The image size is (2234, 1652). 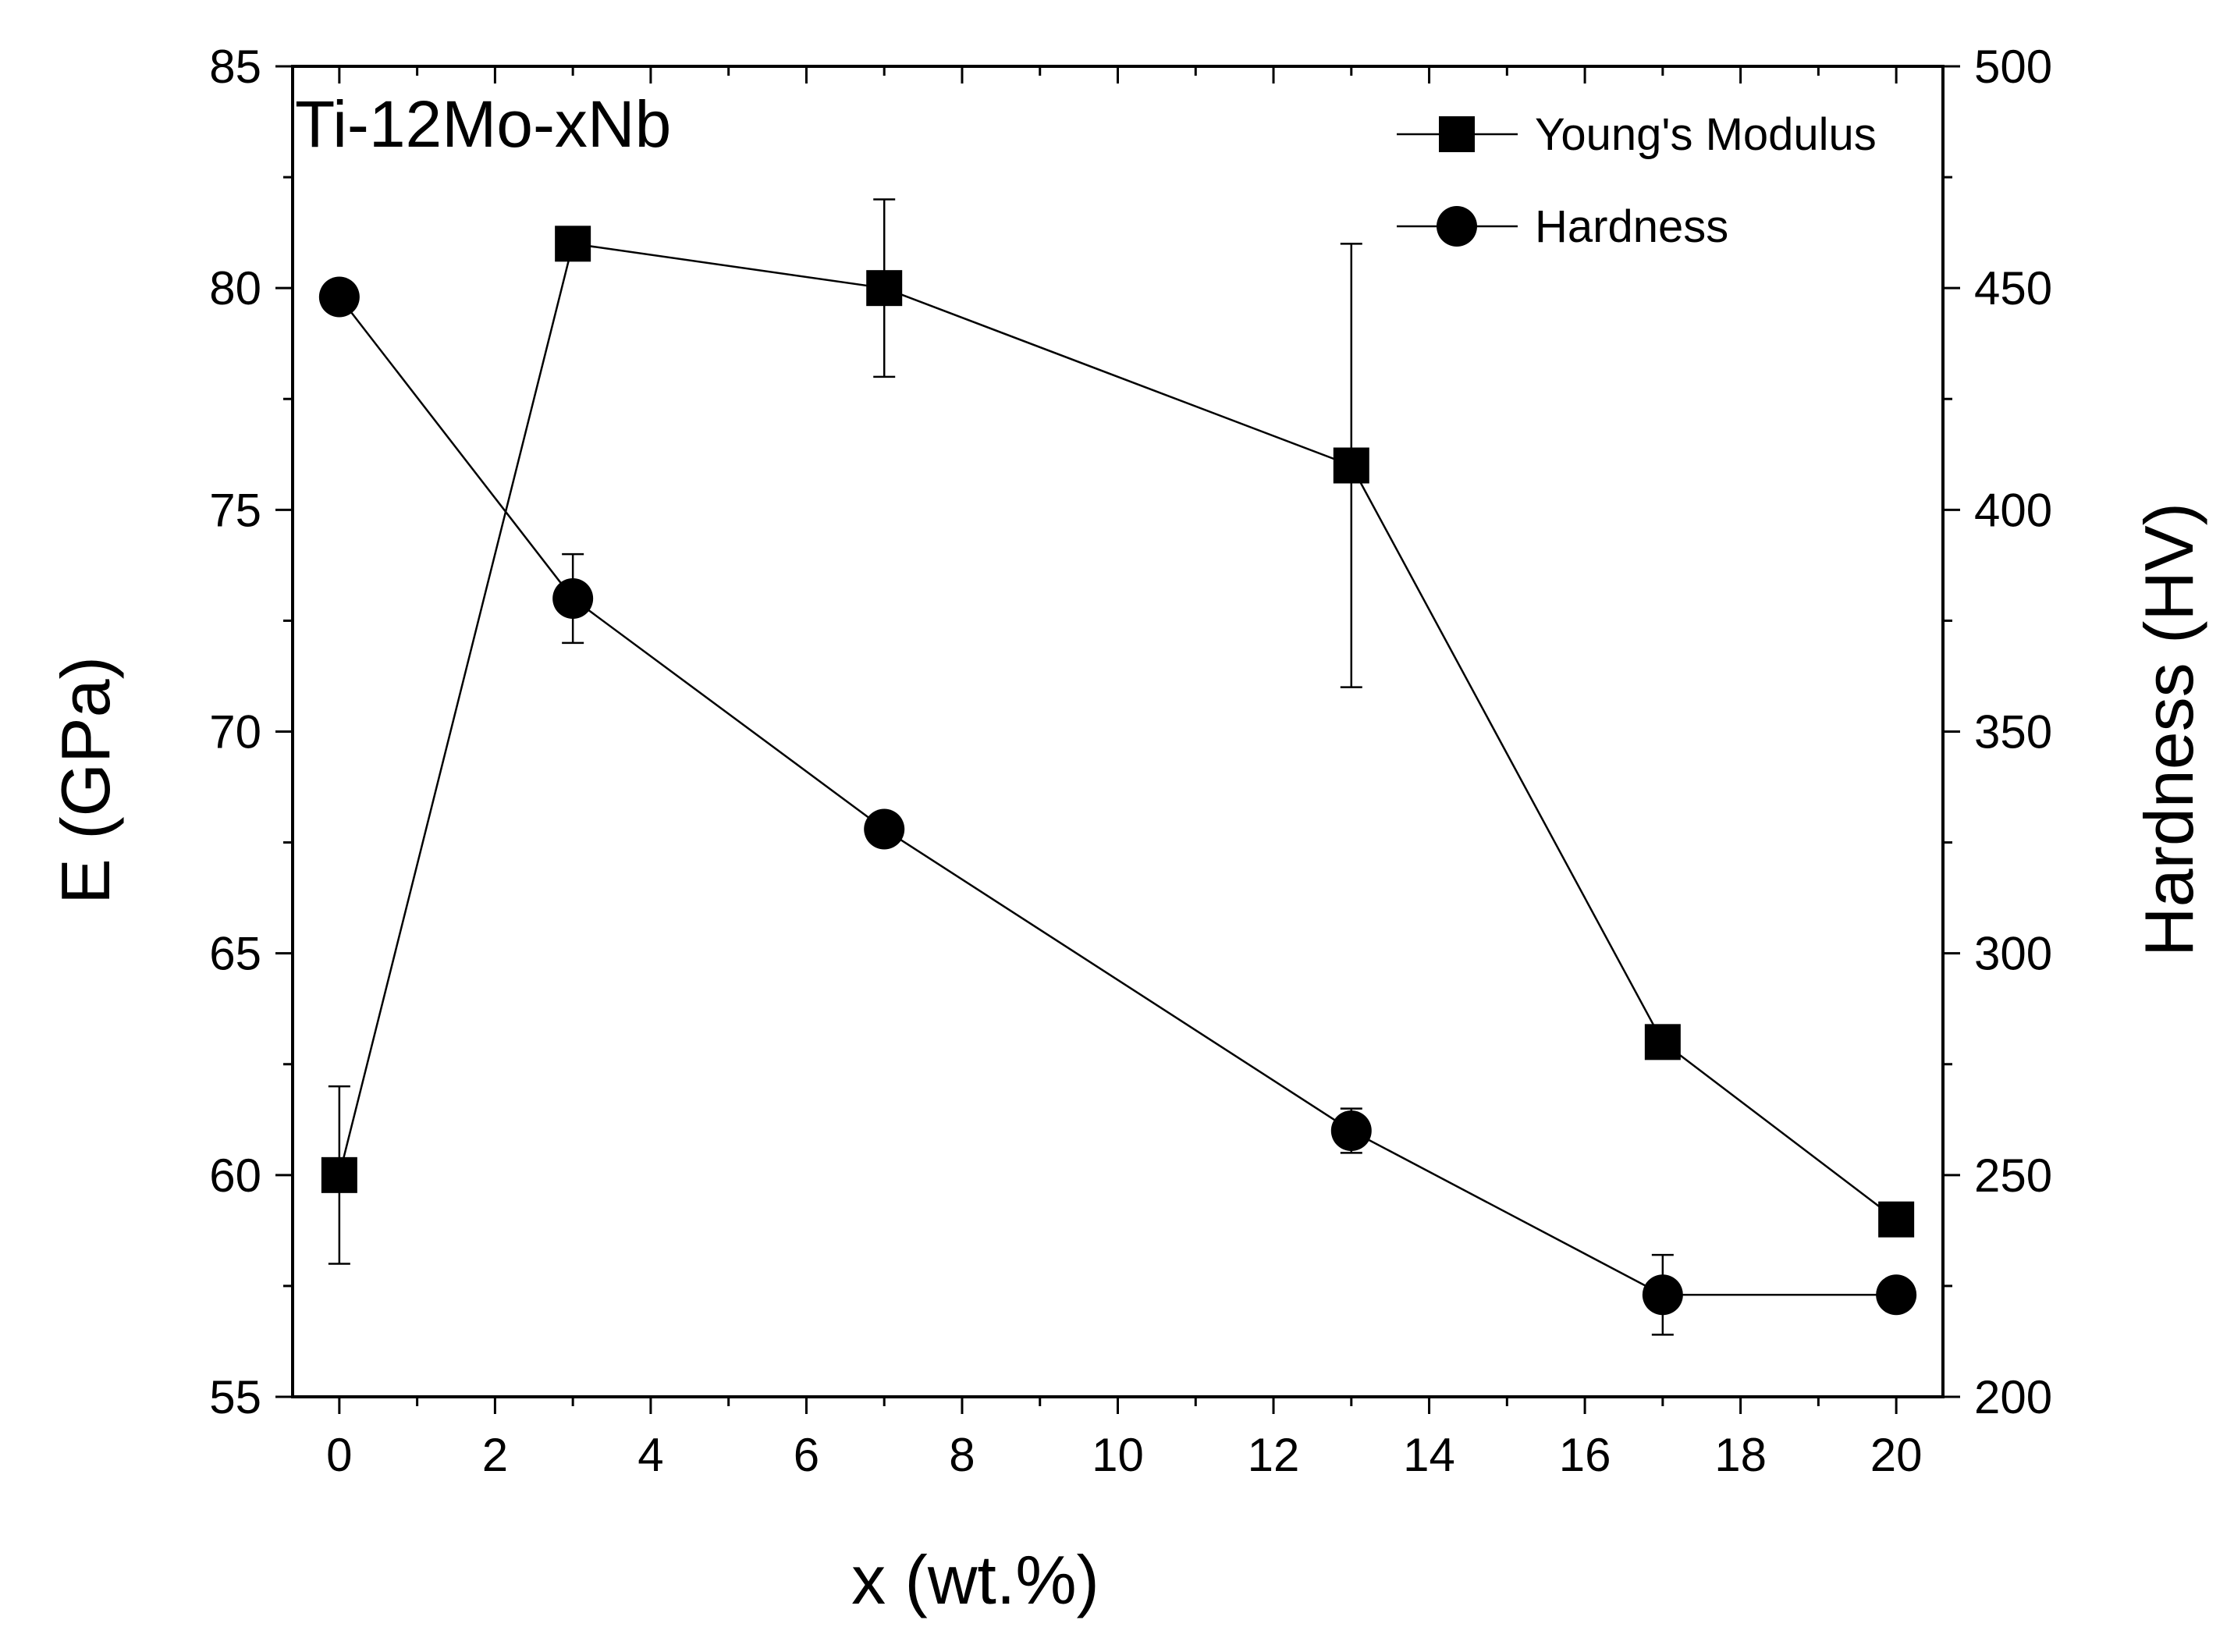 What do you see at coordinates (235, 288) in the screenshot?
I see `y-tick-label: 80` at bounding box center [235, 288].